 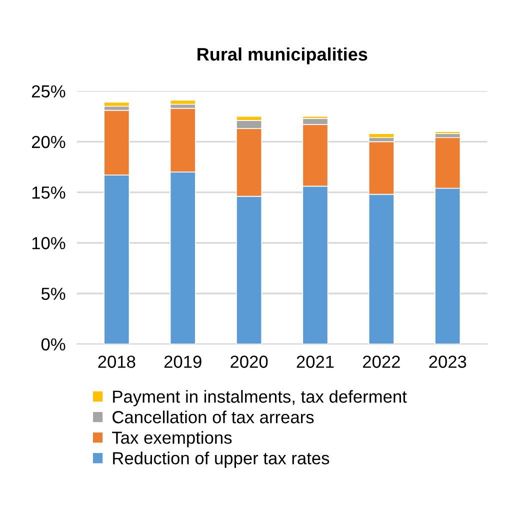 I want to click on y-tick-label: 20%, so click(x=49, y=142).